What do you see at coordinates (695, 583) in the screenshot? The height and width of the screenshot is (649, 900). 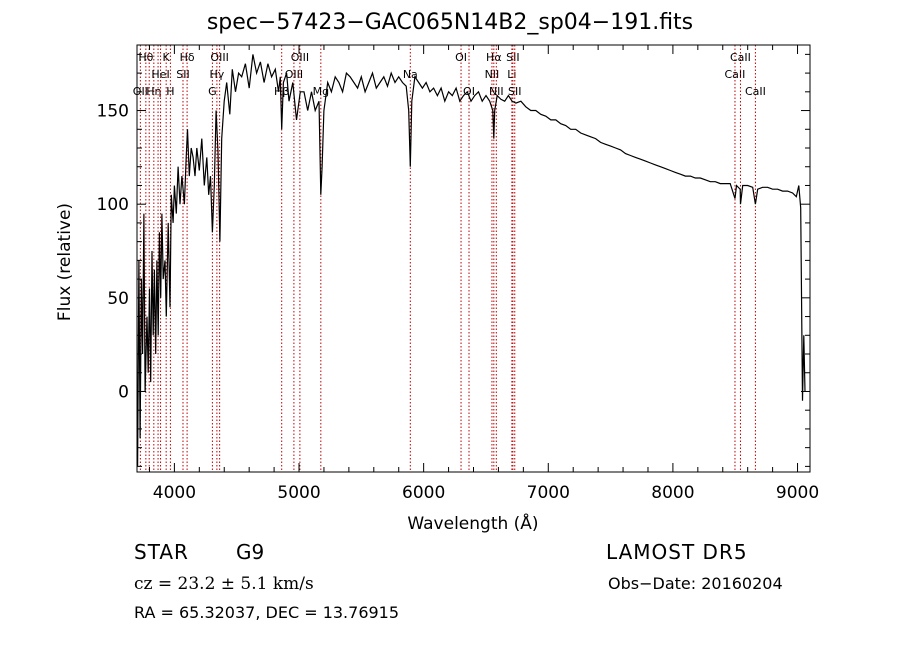 I see `observation-date: Obs−Date: 20160204` at bounding box center [695, 583].